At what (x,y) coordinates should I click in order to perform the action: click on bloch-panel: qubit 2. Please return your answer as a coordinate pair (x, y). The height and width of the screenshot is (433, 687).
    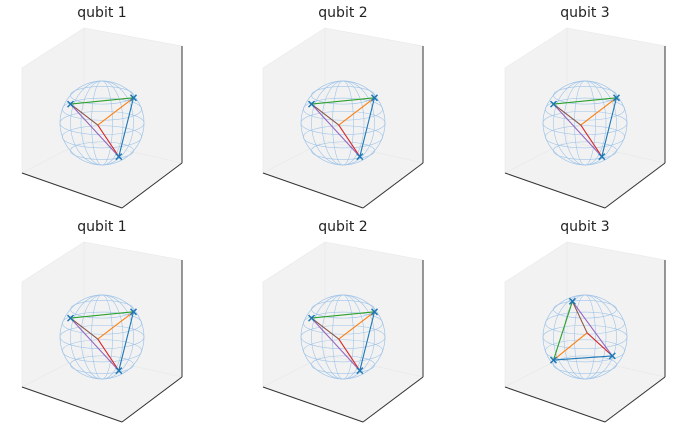
    Looking at the image, I should click on (343, 107).